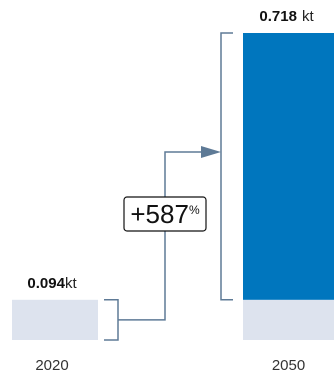 The image size is (334, 376). Describe the element at coordinates (288, 319) in the screenshot. I see `bar-2050-base-segment` at that location.